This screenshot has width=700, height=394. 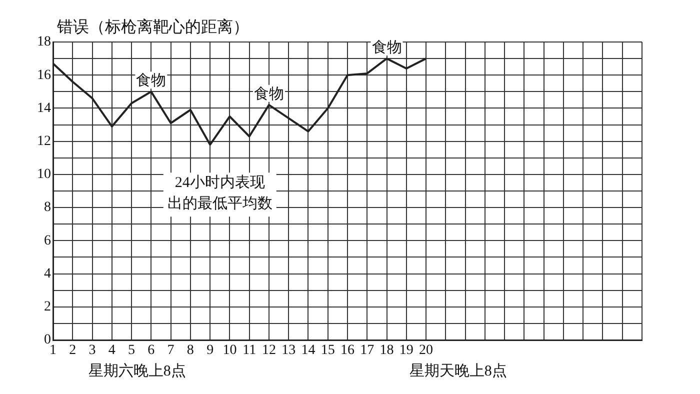 What do you see at coordinates (219, 193) in the screenshot?
I see `annotation: 24小时内表现出的最低平均数` at bounding box center [219, 193].